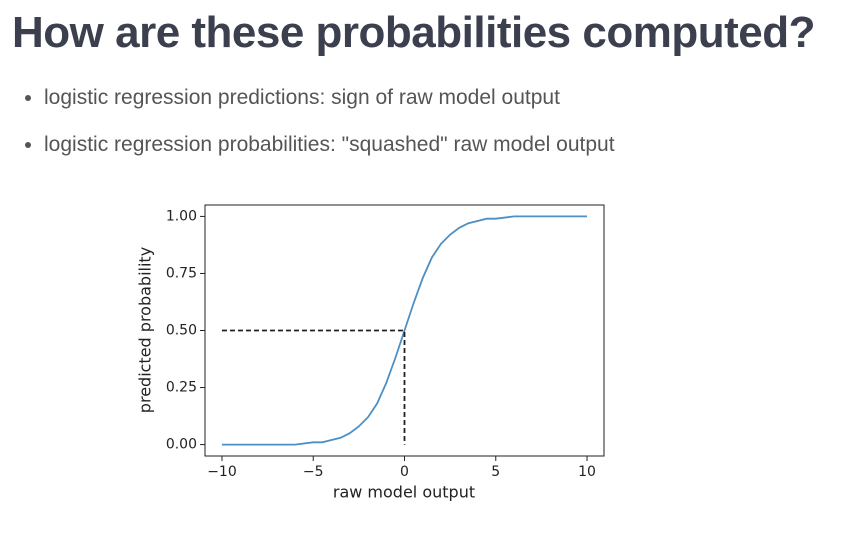 The height and width of the screenshot is (538, 853). I want to click on x-axis-label: raw model output, so click(404, 492).